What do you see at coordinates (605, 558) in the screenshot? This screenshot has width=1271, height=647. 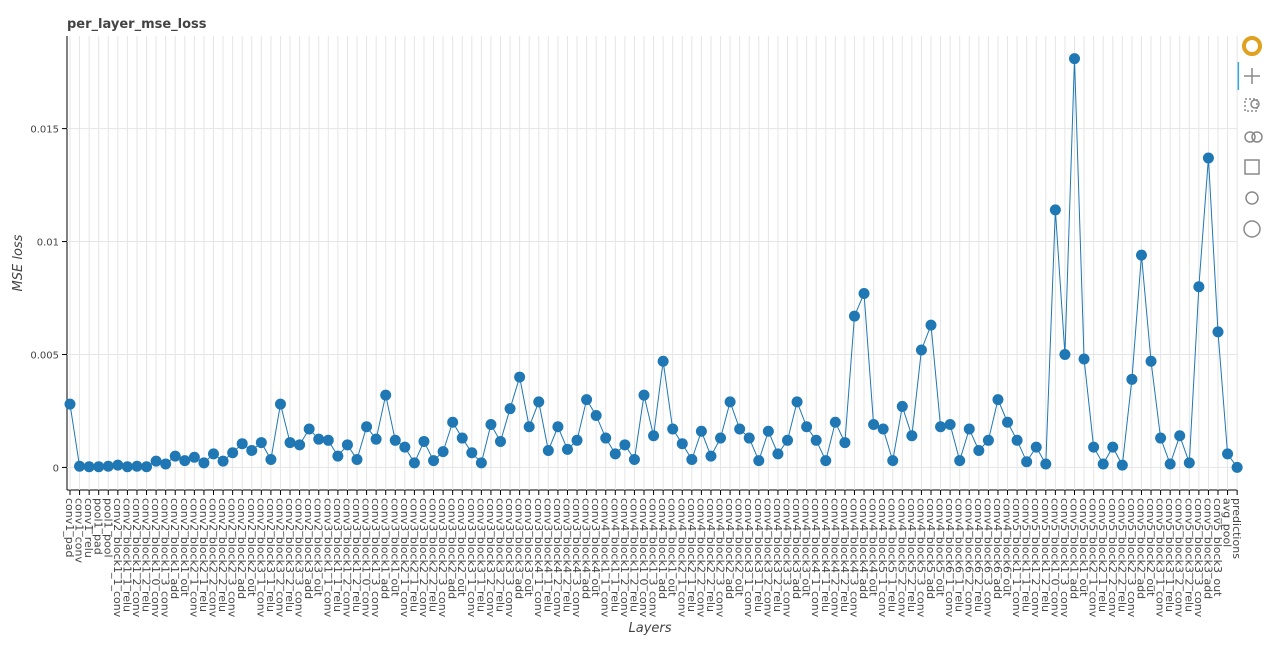 I see `x-tick-label: conv4_block1_1_conv` at bounding box center [605, 558].